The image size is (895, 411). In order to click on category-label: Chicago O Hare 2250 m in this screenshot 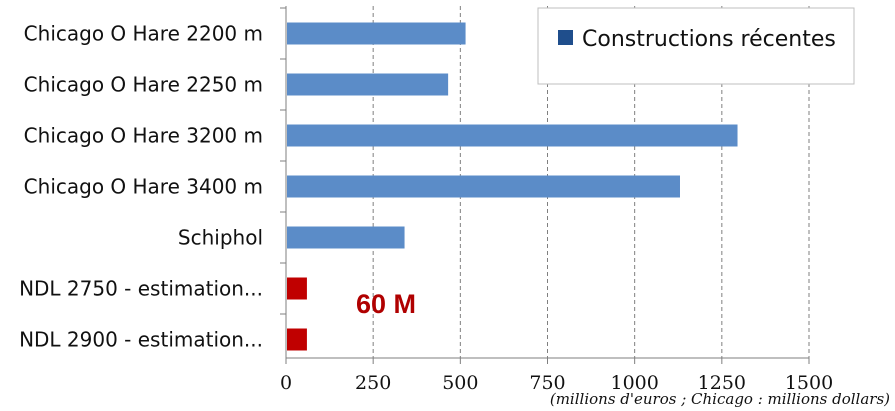, I will do `click(143, 85)`.